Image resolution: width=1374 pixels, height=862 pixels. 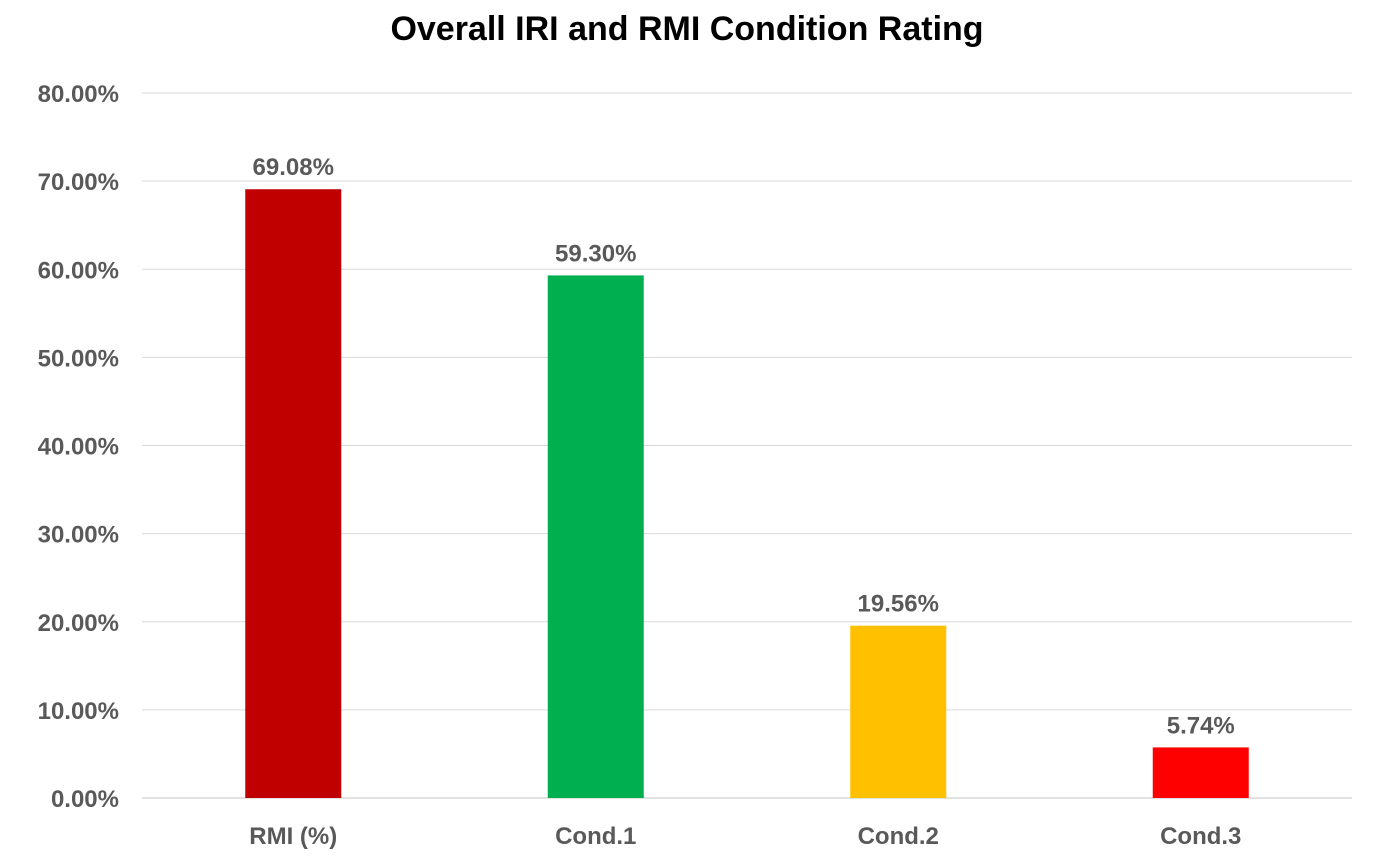 I want to click on x-tick-label: Cond.2, so click(x=898, y=836).